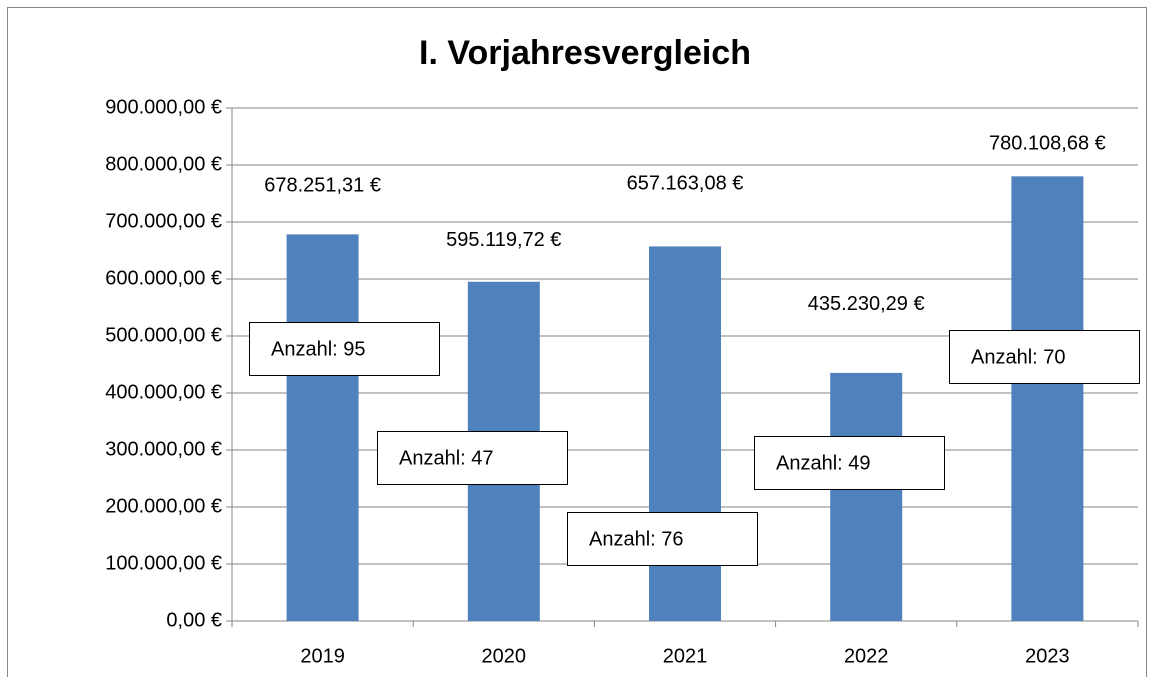  I want to click on x-tick-label: 2021, so click(685, 656).